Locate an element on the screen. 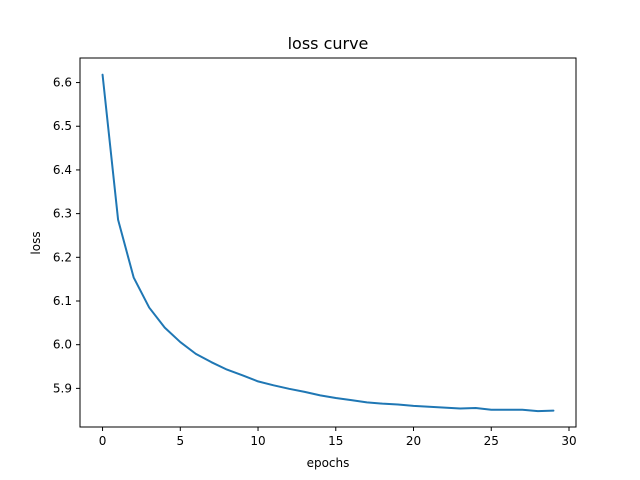 Image resolution: width=640 pixels, height=480 pixels. y-tick-label: 6.6 is located at coordinates (62, 83).